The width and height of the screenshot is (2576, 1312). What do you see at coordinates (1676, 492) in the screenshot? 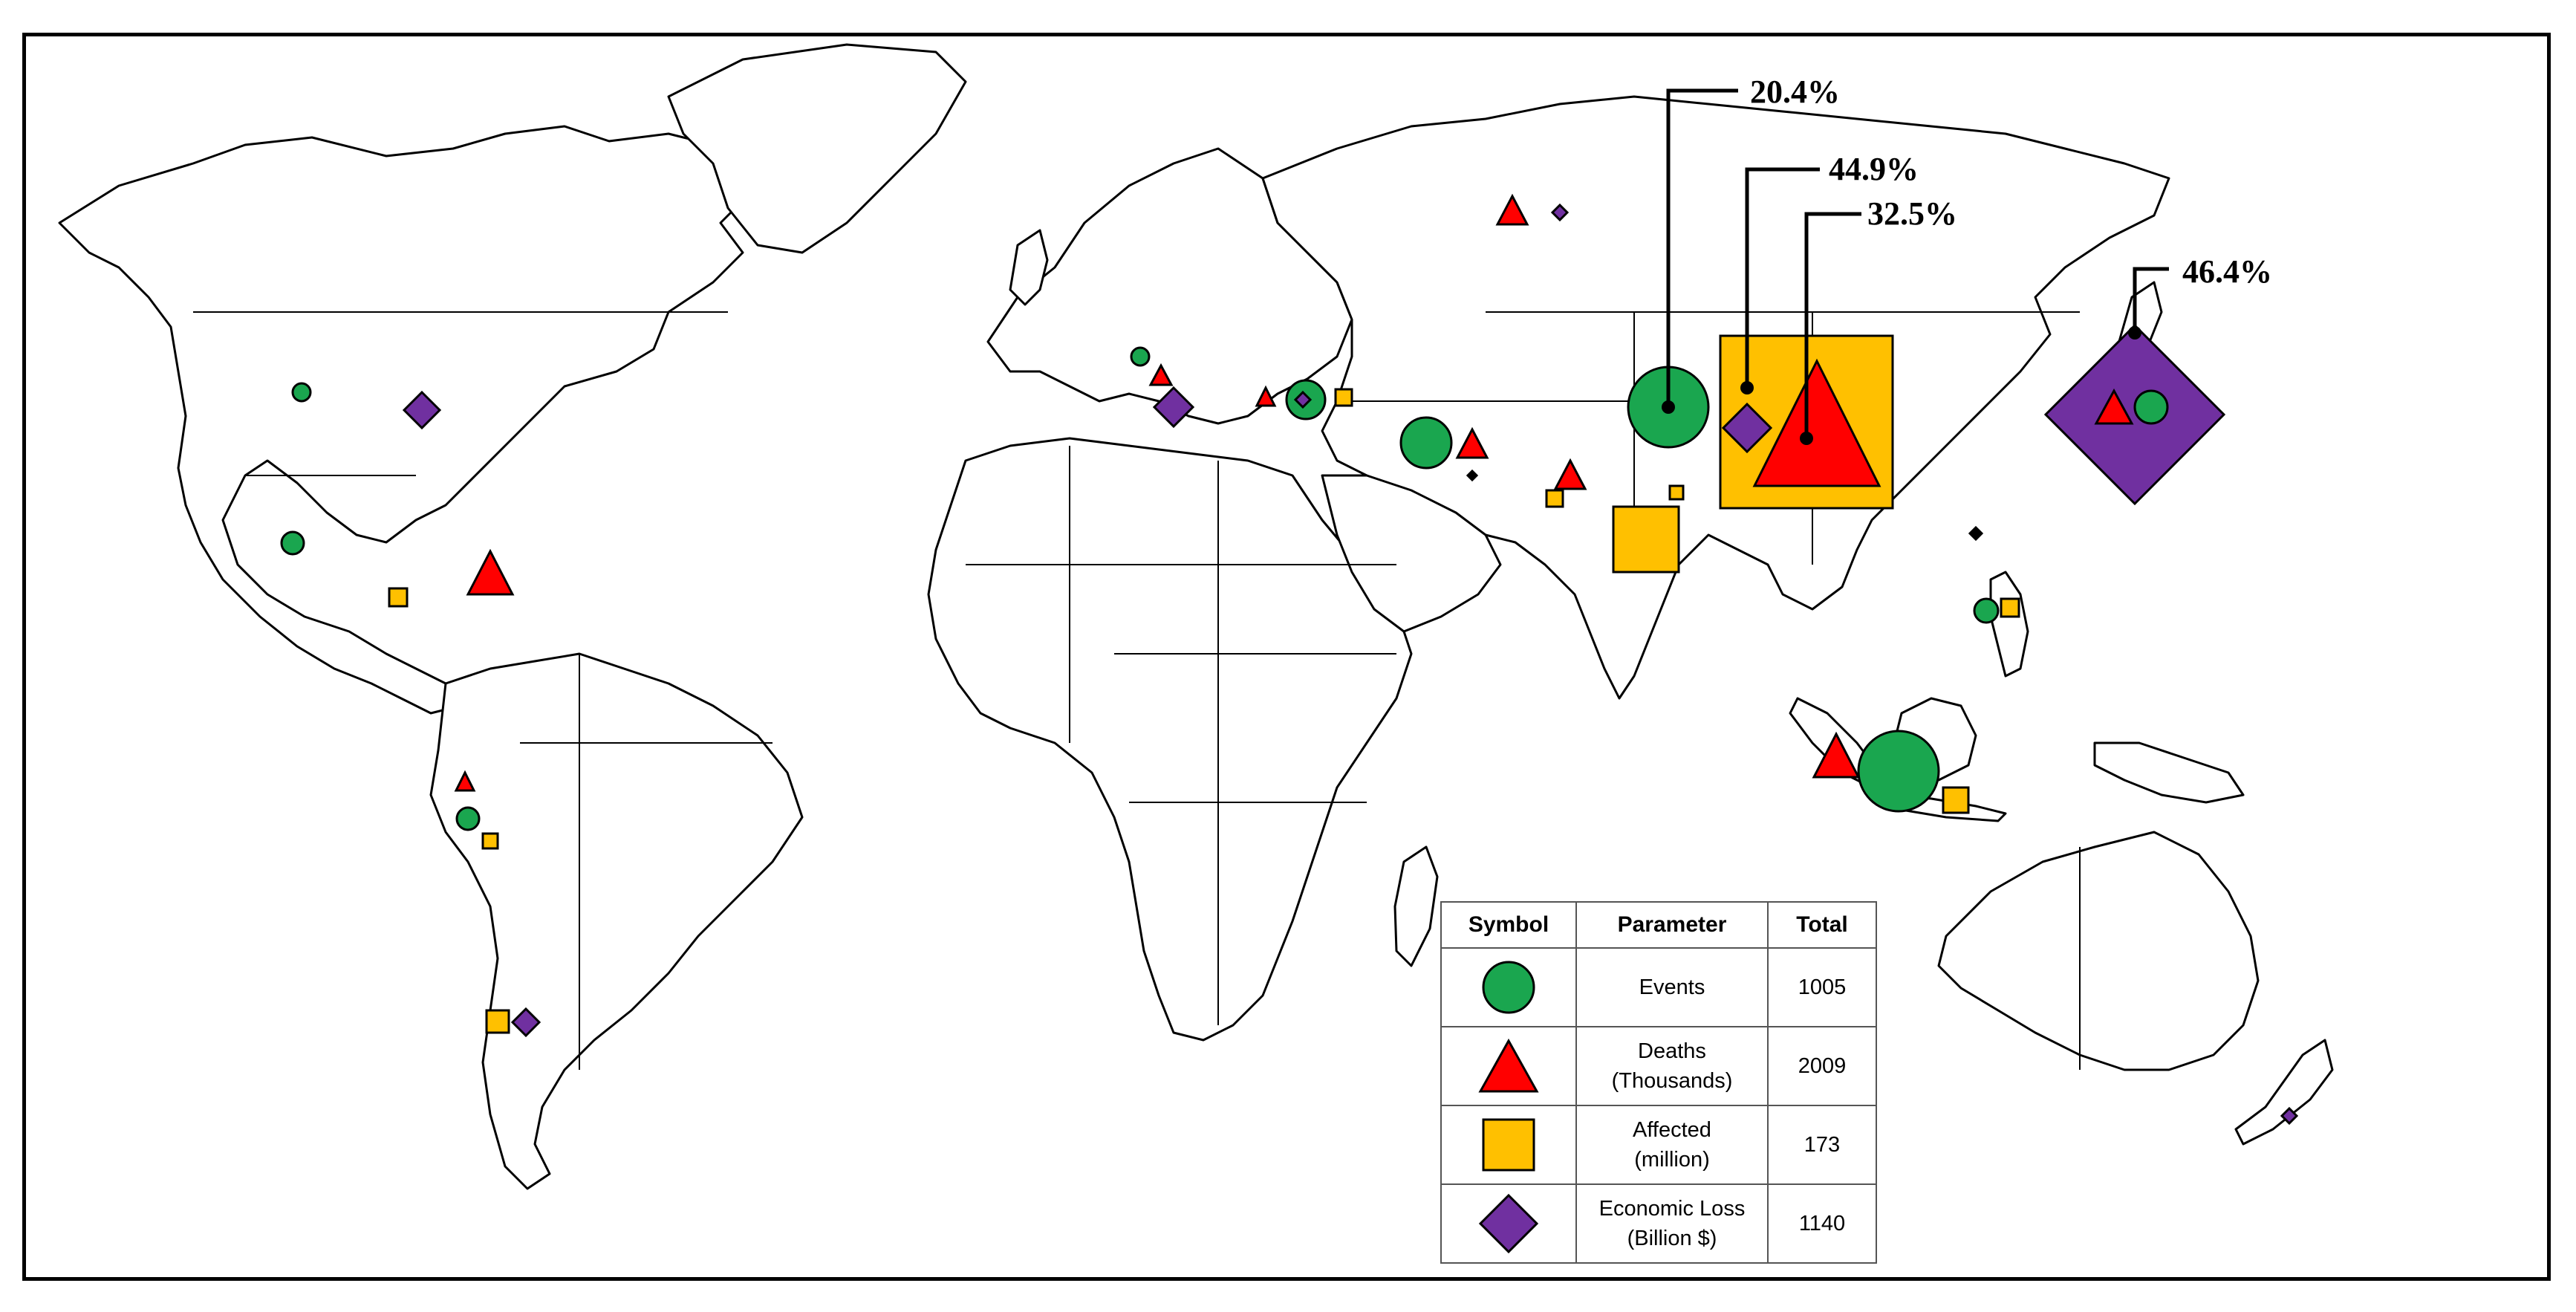
I see `affected-marker-nepal` at bounding box center [1676, 492].